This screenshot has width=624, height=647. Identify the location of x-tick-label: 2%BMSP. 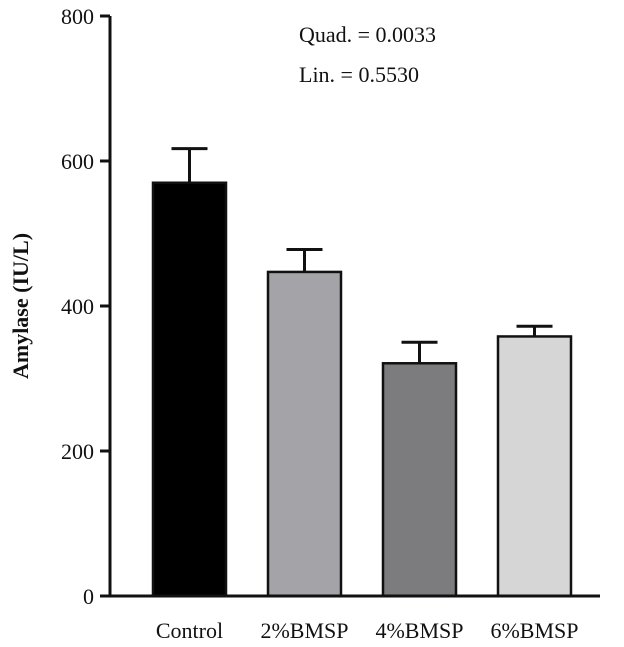
(304, 630).